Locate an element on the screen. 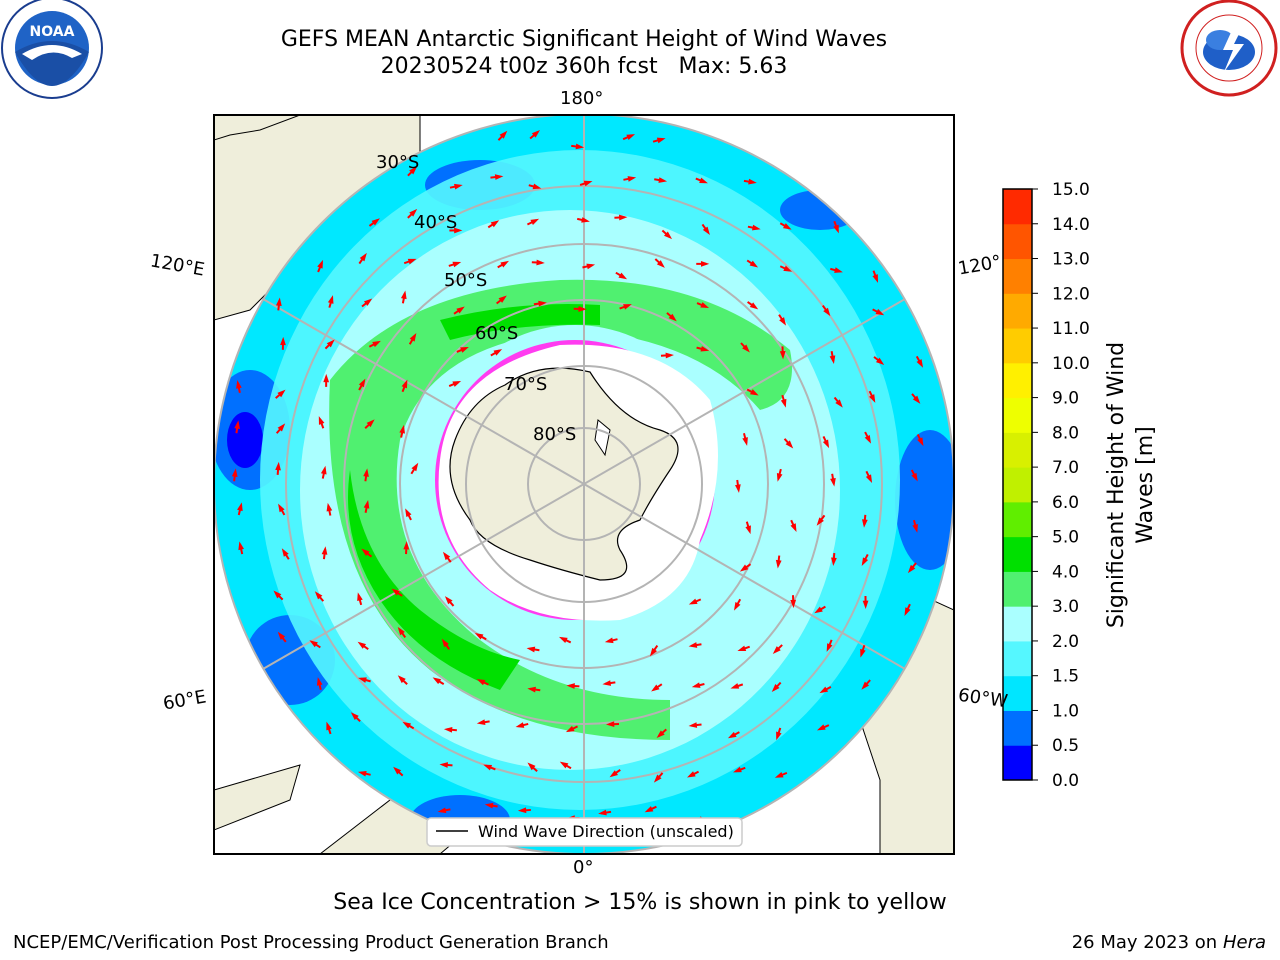 This screenshot has width=1280, height=960. colorbar-tick-label: 5.0 is located at coordinates (1065, 538).